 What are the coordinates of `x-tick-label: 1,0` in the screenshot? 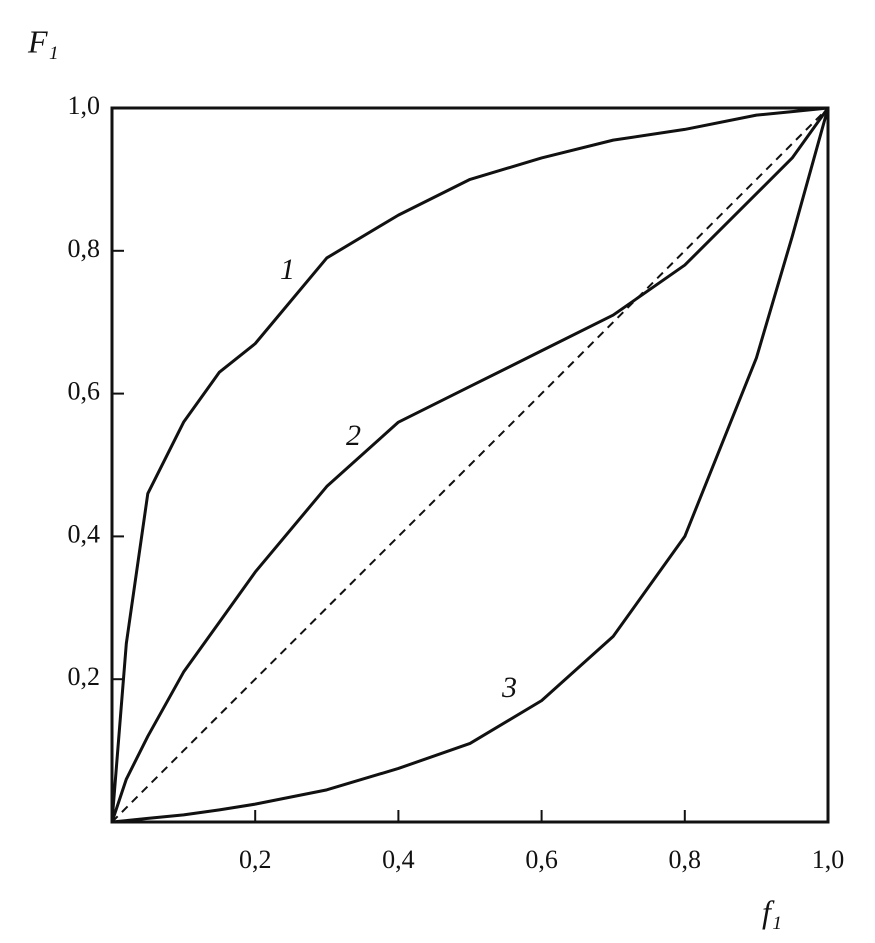 It's located at (828, 859).